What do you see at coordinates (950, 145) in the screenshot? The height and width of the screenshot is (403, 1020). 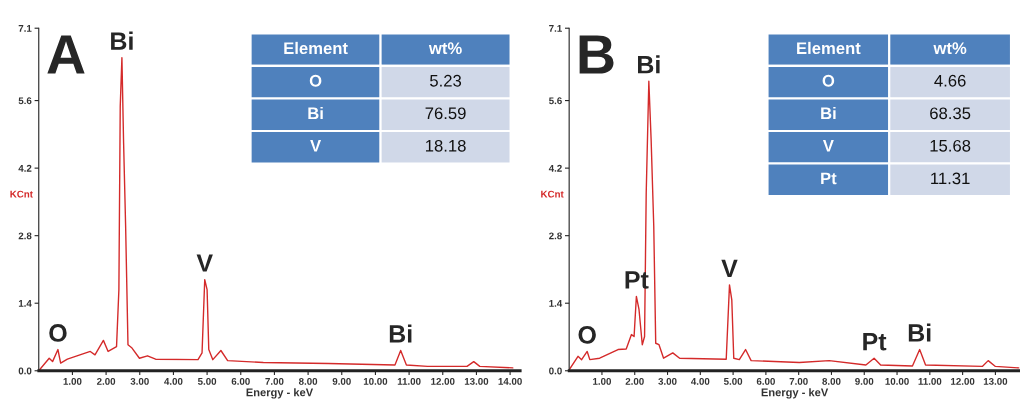 I see `annotation: 15.68` at bounding box center [950, 145].